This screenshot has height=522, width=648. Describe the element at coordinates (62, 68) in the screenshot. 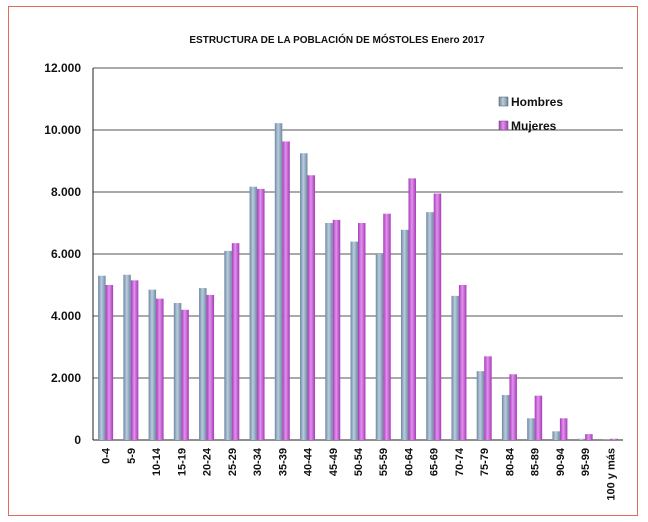

I see `y-tick-label: 12.000` at that location.